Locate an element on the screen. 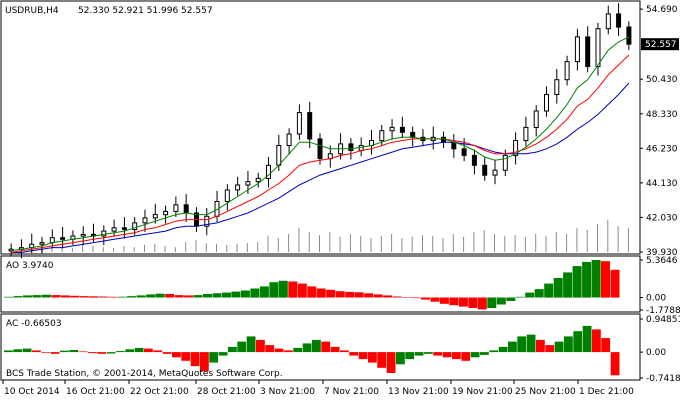  price-tick-label: 54.690 is located at coordinates (662, 10).